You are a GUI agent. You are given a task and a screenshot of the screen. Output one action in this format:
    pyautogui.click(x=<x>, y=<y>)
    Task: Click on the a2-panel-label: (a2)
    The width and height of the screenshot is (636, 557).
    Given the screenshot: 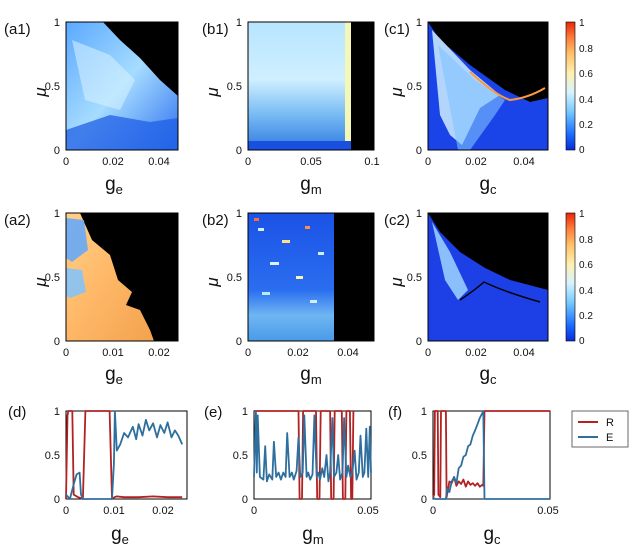 What is the action you would take?
    pyautogui.click(x=17, y=220)
    